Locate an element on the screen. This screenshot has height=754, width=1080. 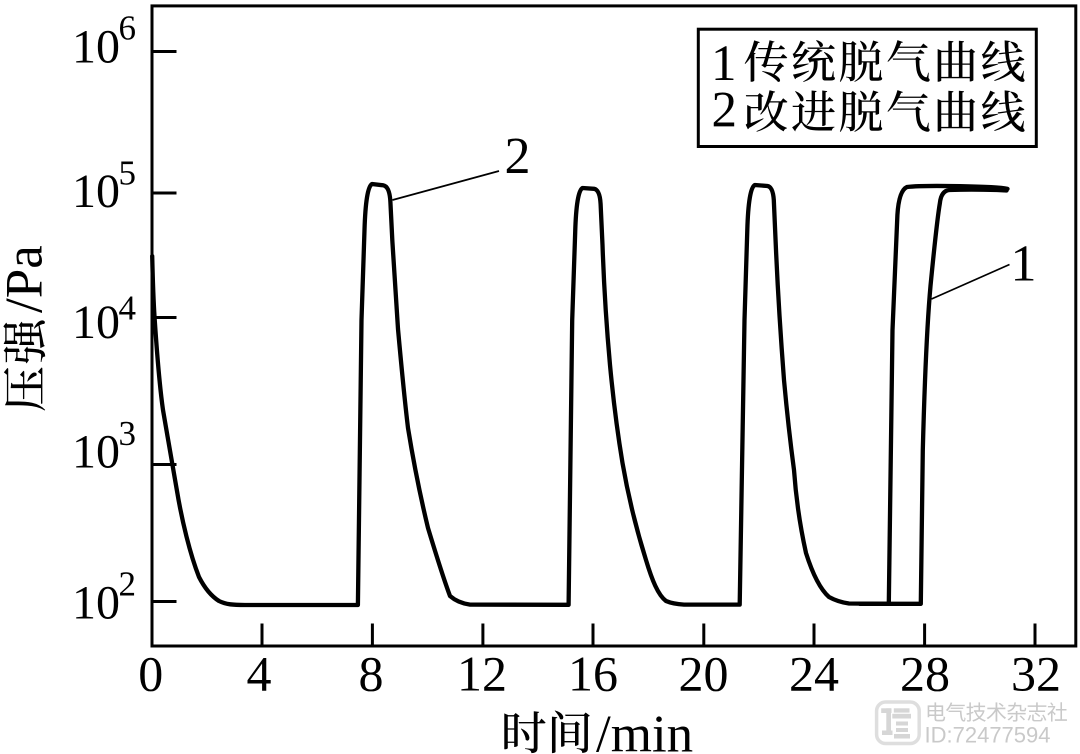
svg-text: 0 is located at coordinates (150, 674).